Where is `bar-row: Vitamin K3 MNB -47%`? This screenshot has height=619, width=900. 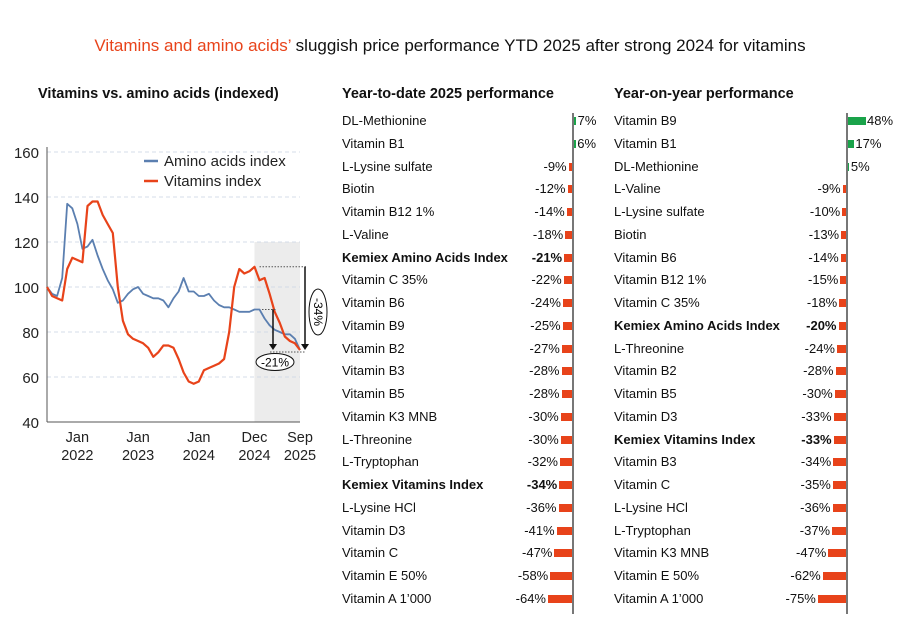
bar-row: Vitamin K3 MNB -47% is located at coordinates (757, 553).